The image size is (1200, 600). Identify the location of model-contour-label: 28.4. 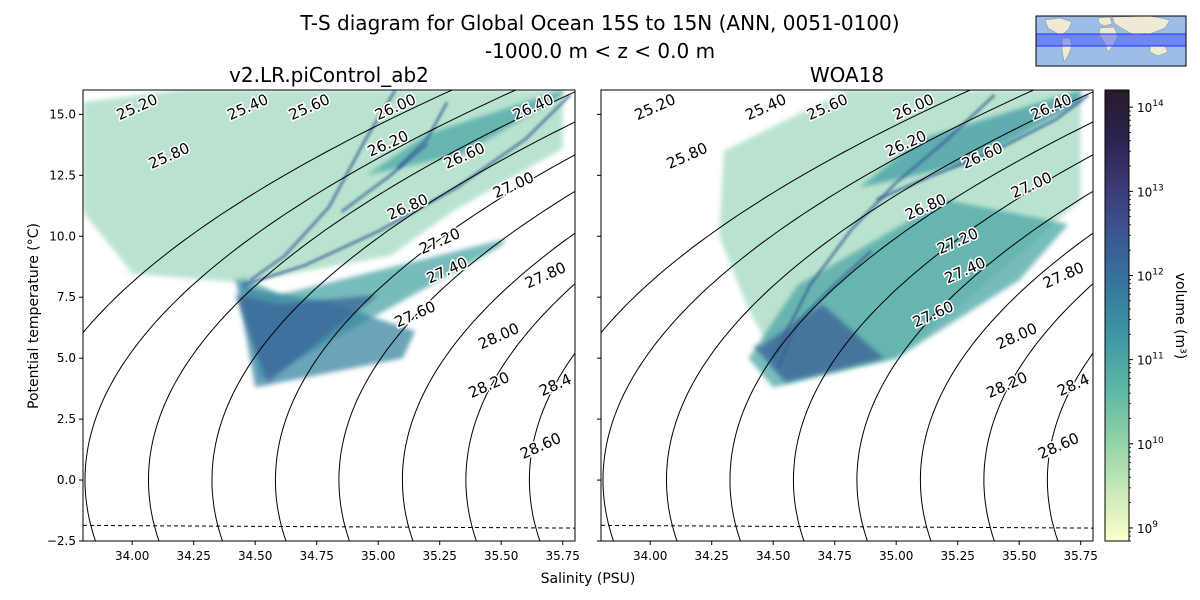
(555, 384).